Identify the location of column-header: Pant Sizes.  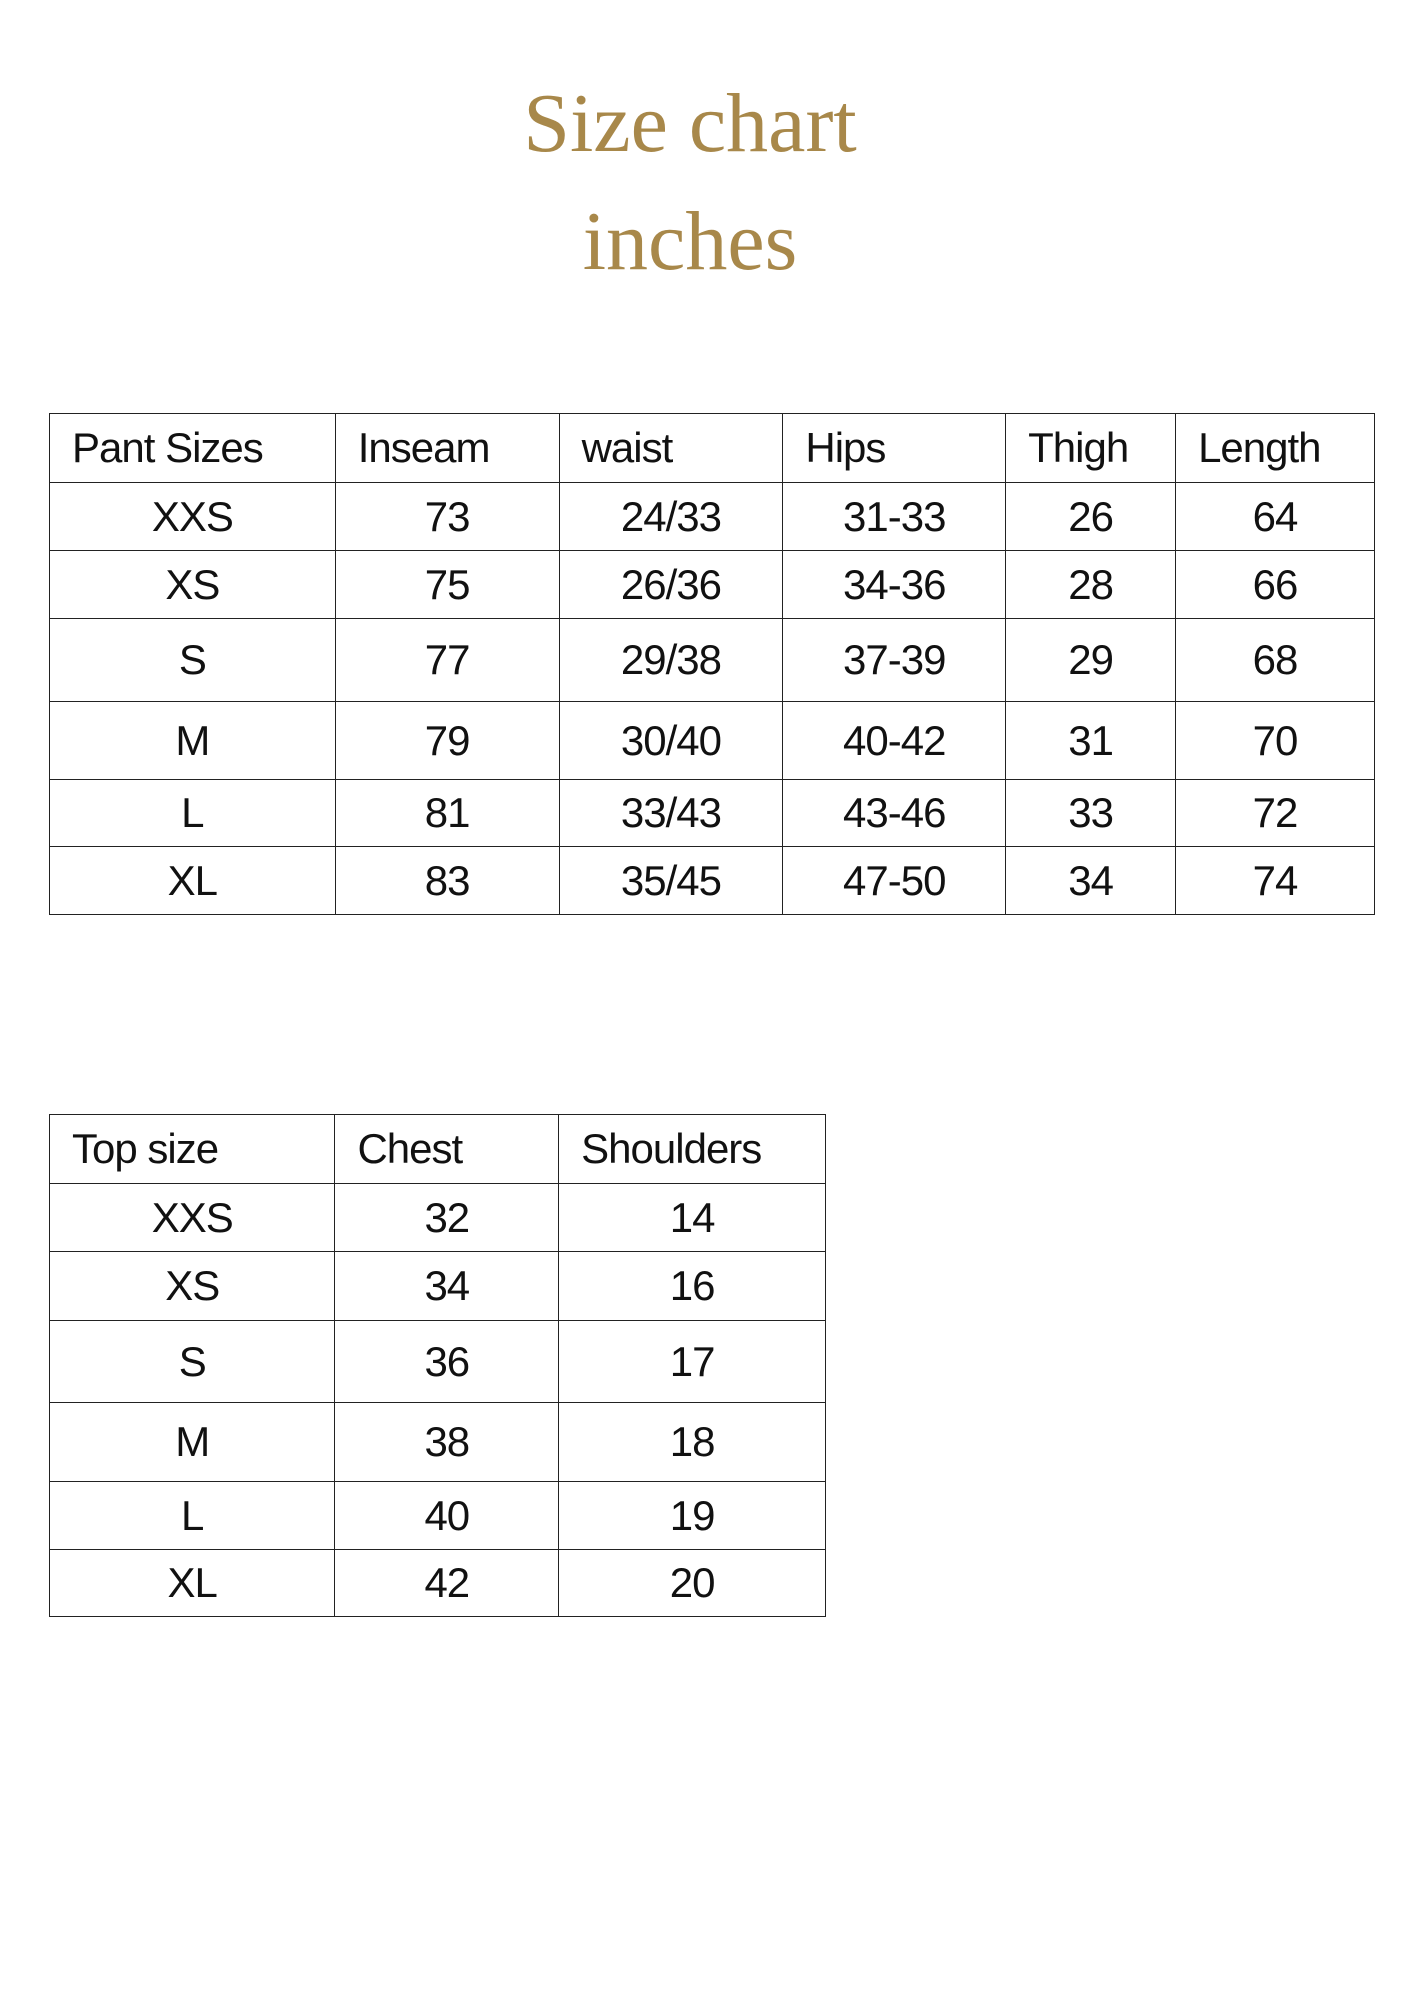
(192, 448).